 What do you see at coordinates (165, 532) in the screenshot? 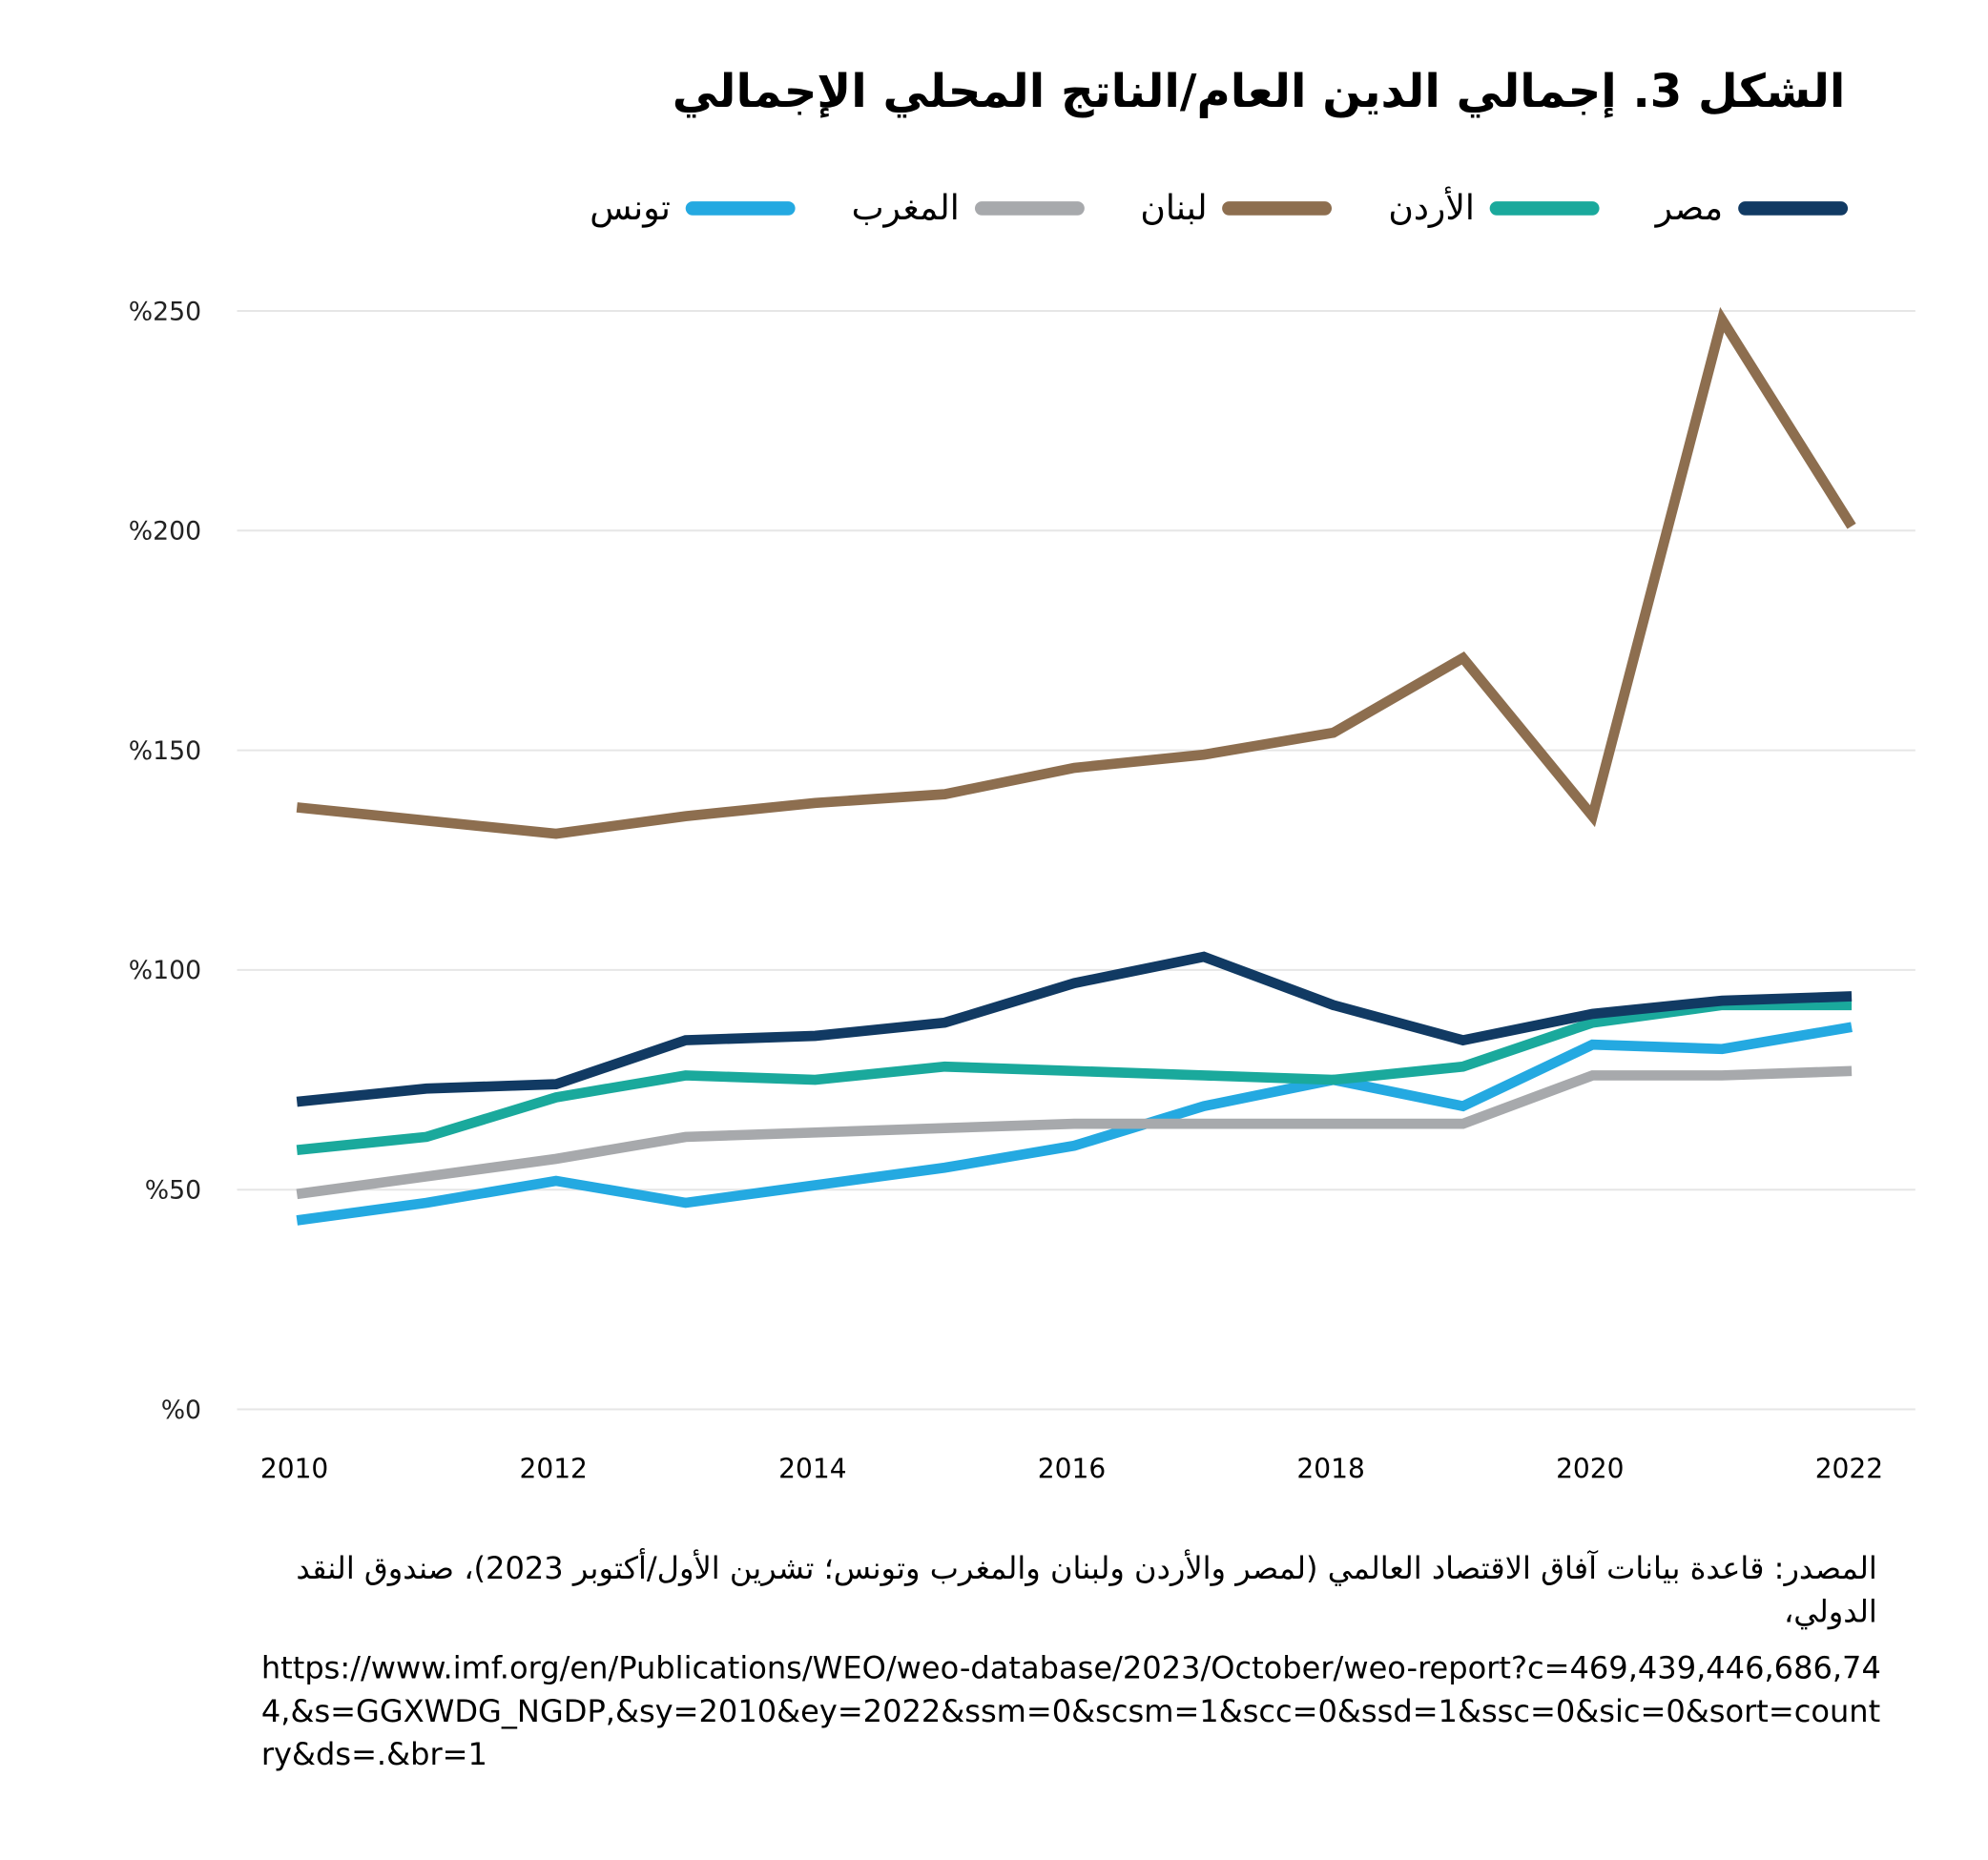
I see `y-tick-label: %200` at bounding box center [165, 532].